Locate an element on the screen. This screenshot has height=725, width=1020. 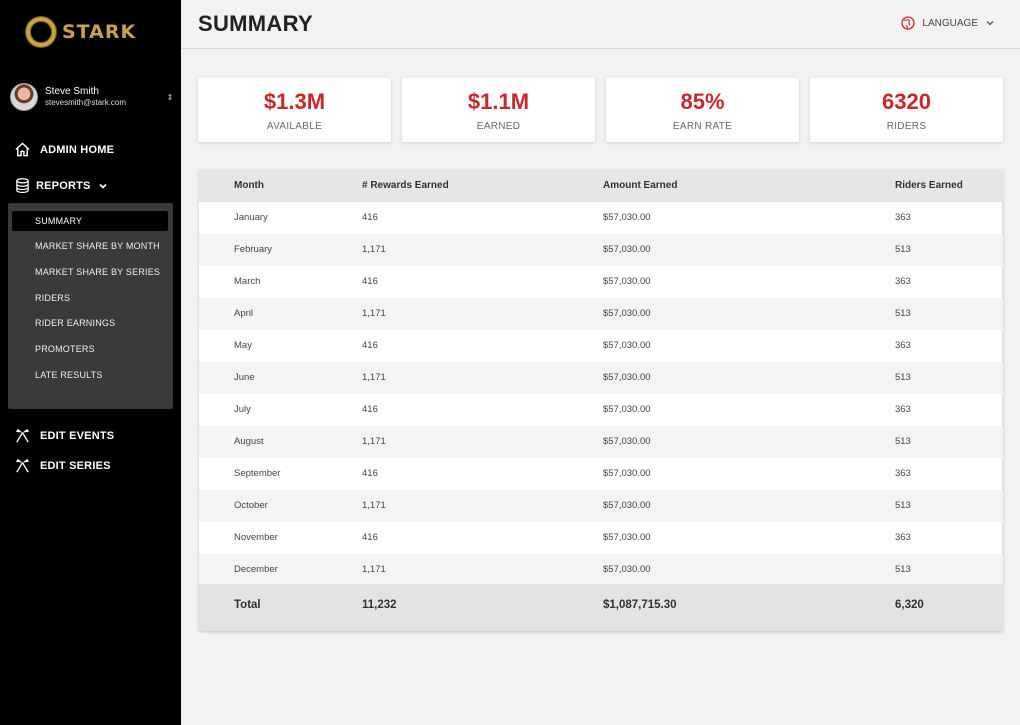
database-icon is located at coordinates (22, 186).